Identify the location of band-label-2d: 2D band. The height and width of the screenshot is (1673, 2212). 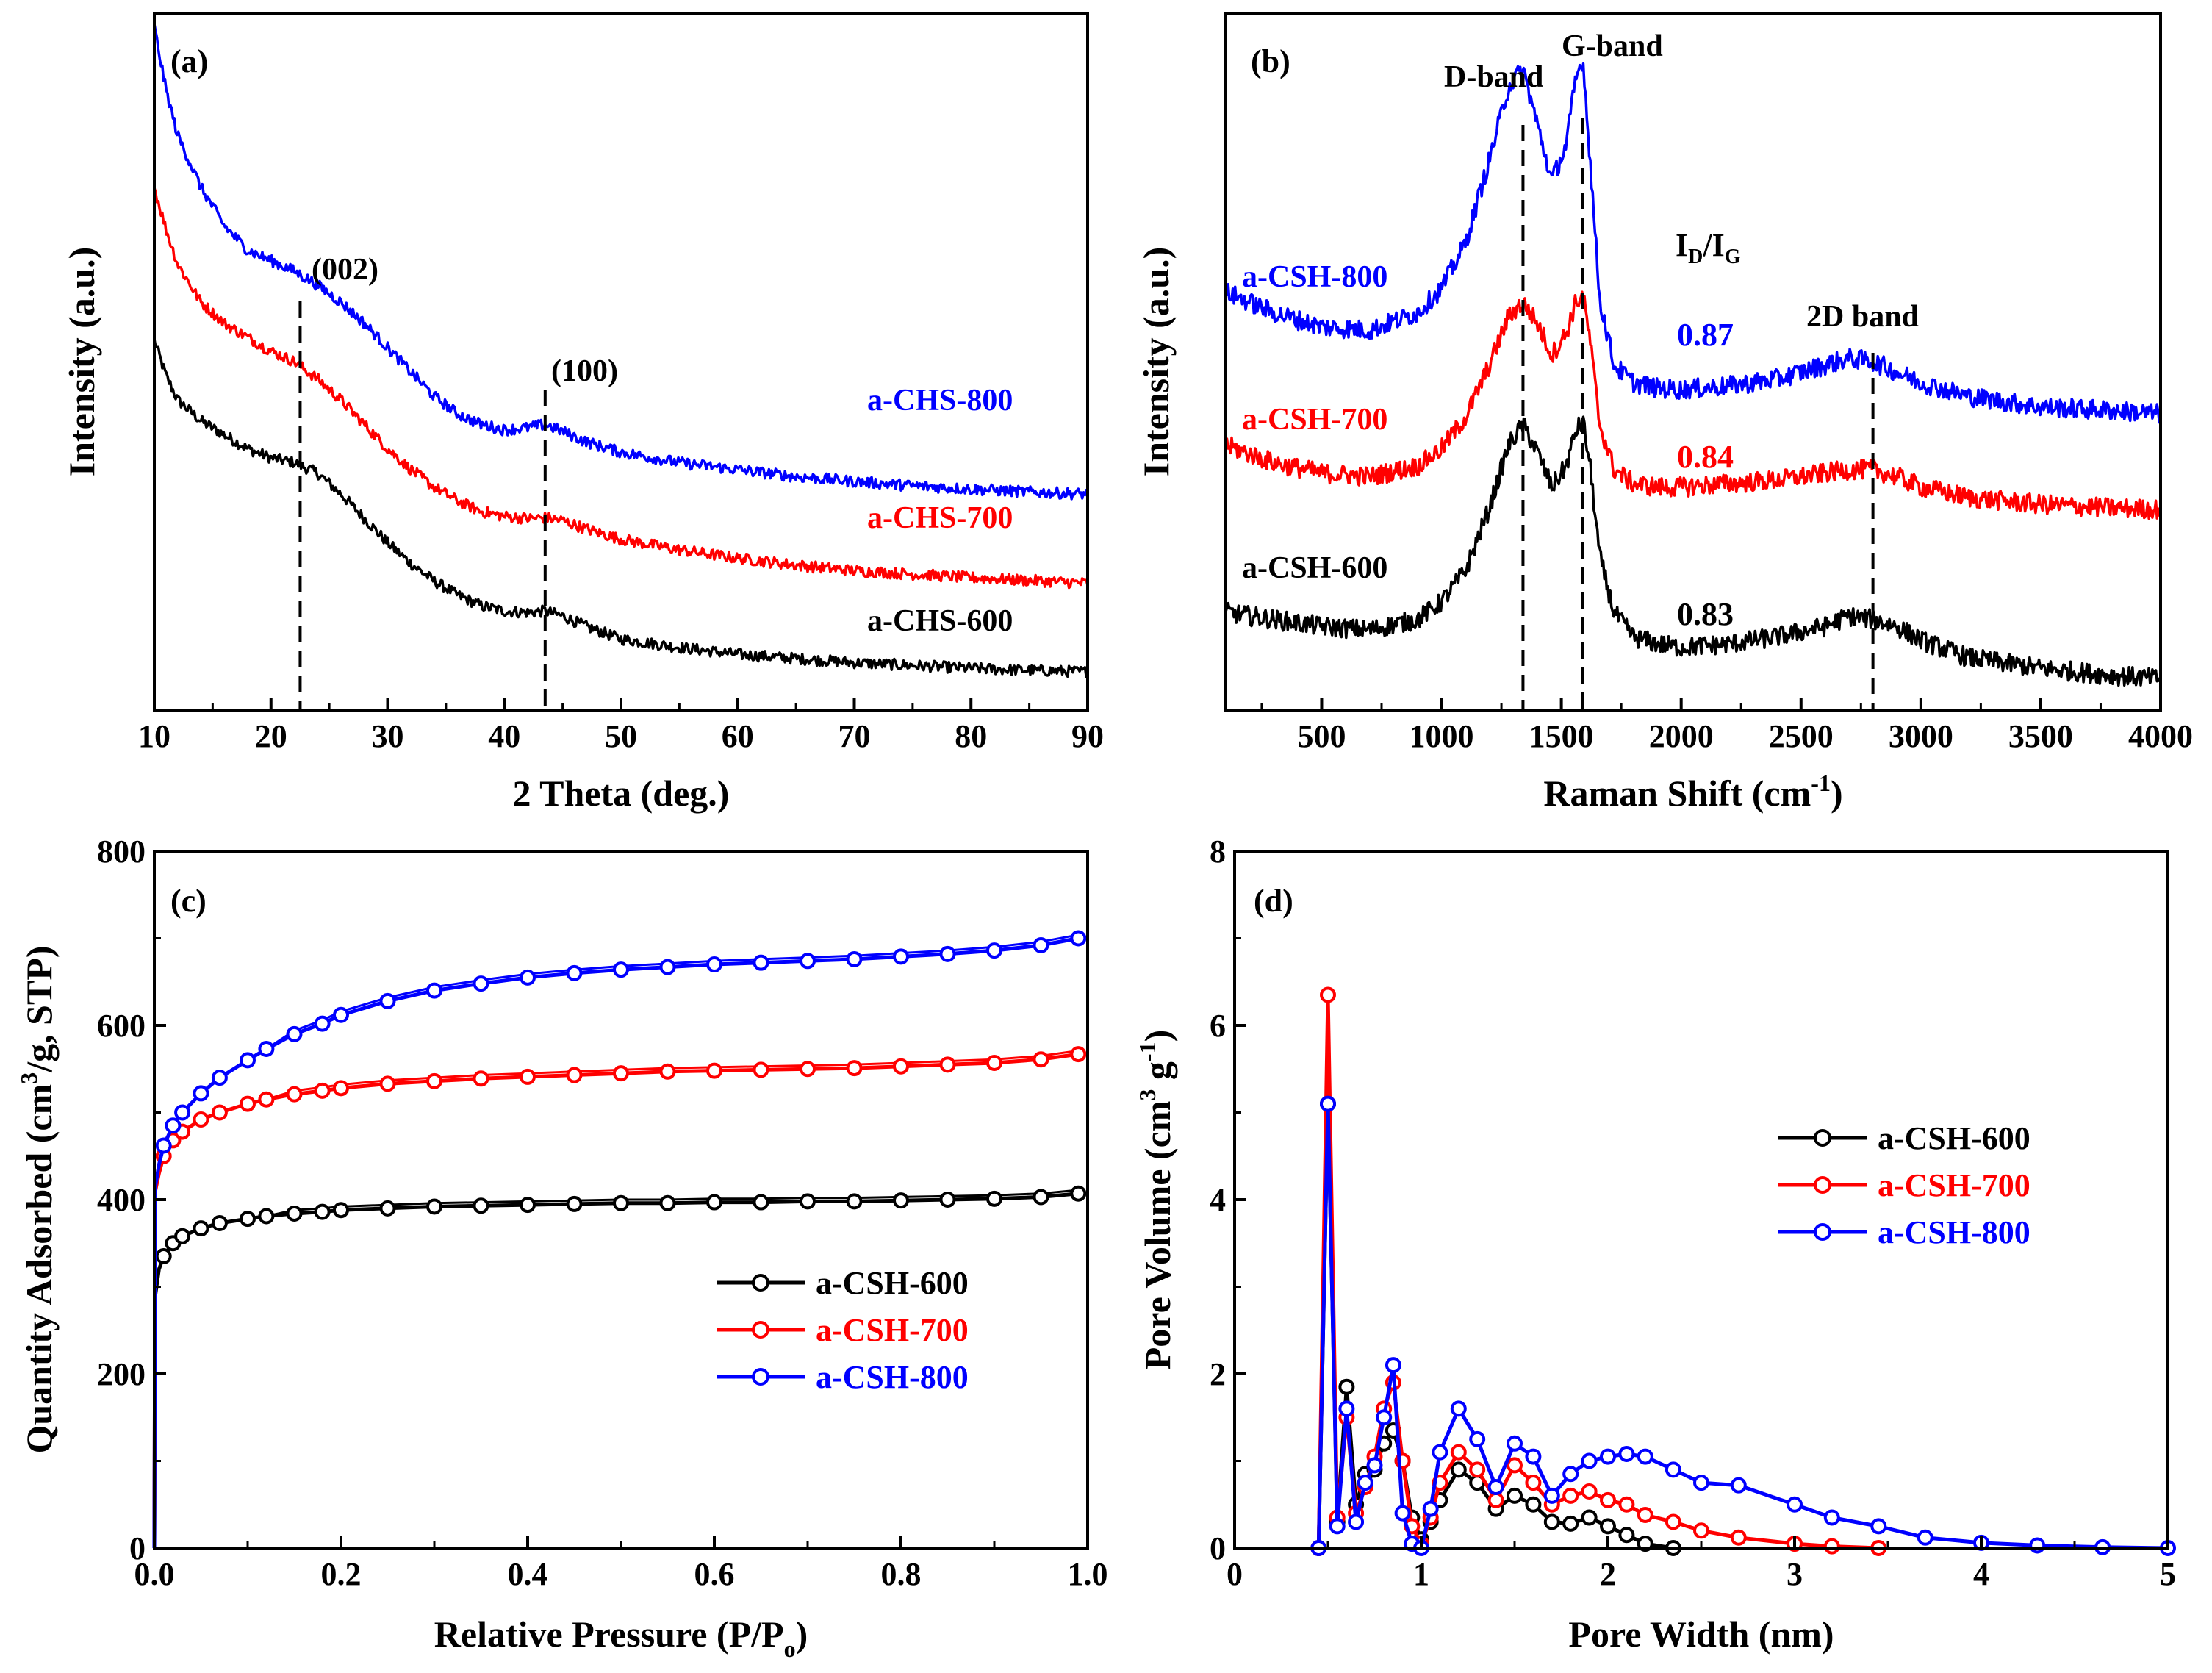
(1862, 317).